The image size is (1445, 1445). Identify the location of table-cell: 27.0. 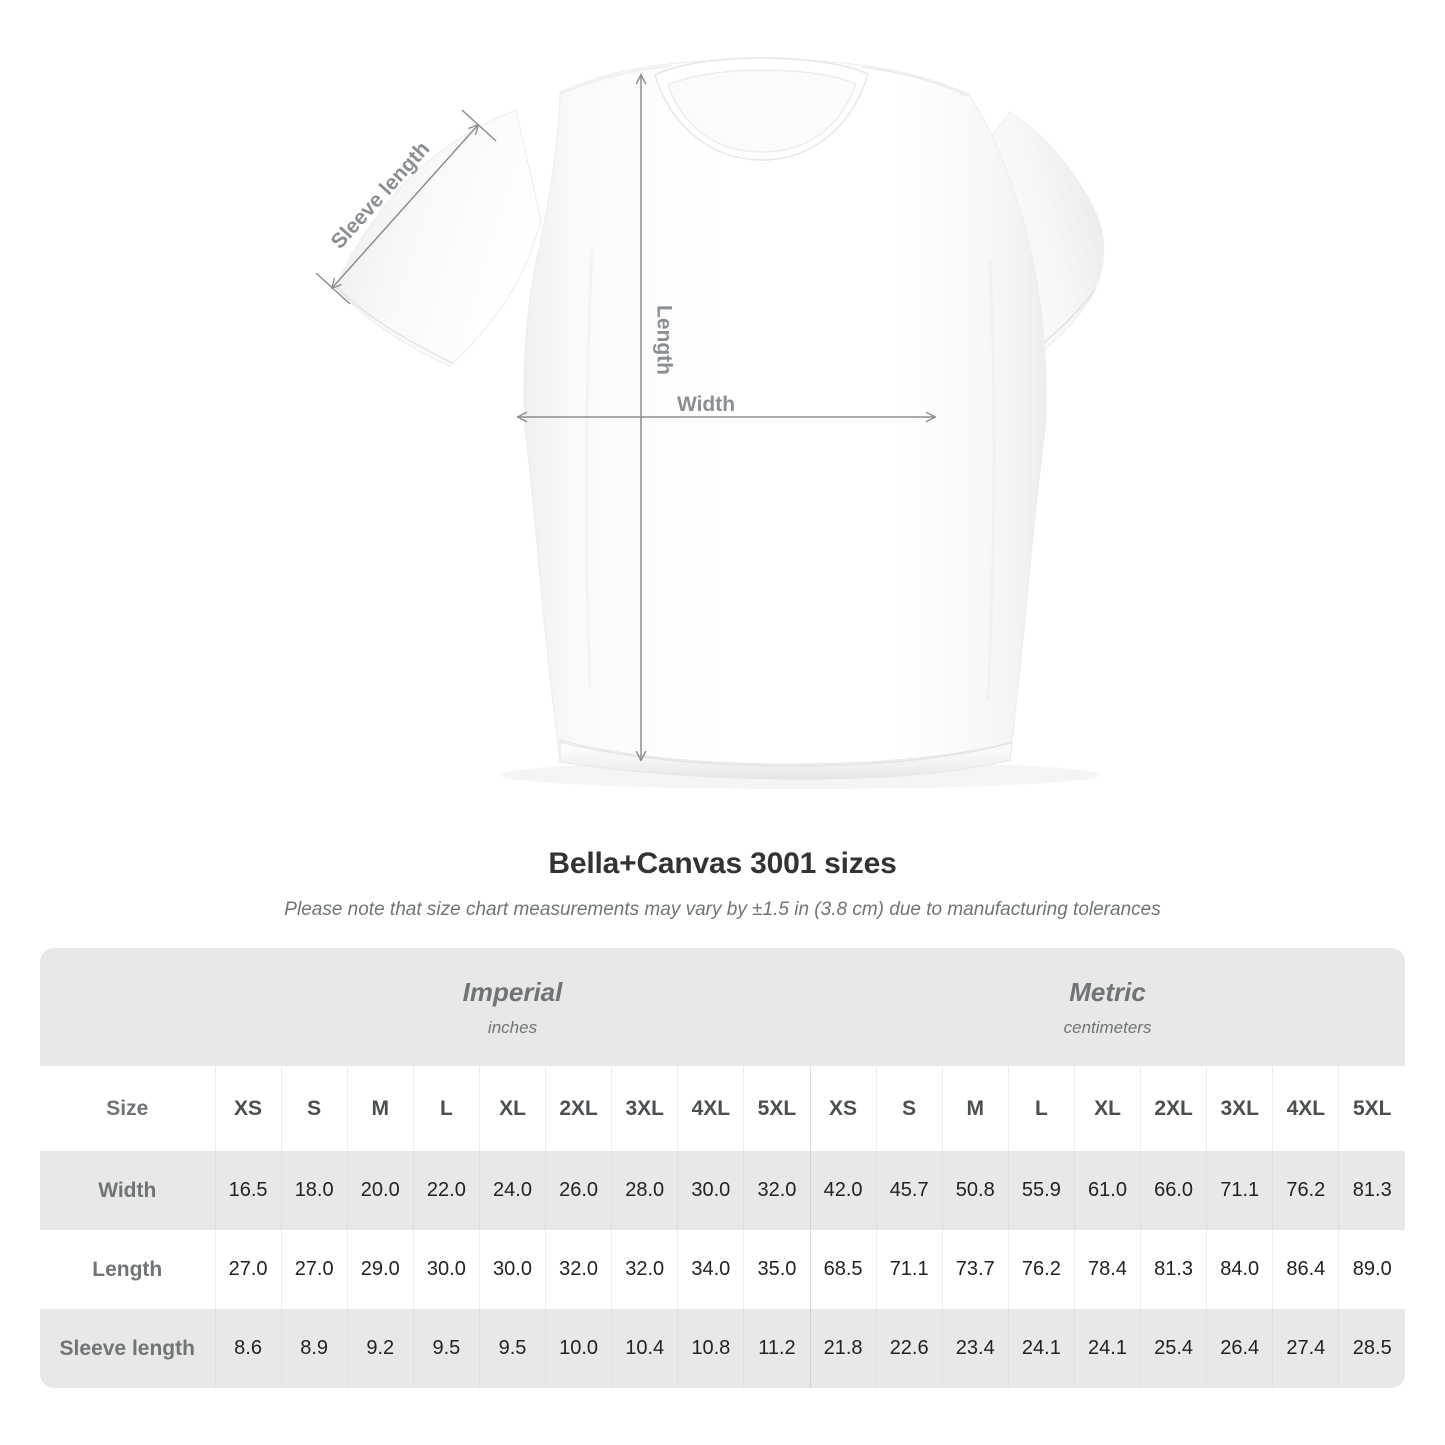
(248, 1269).